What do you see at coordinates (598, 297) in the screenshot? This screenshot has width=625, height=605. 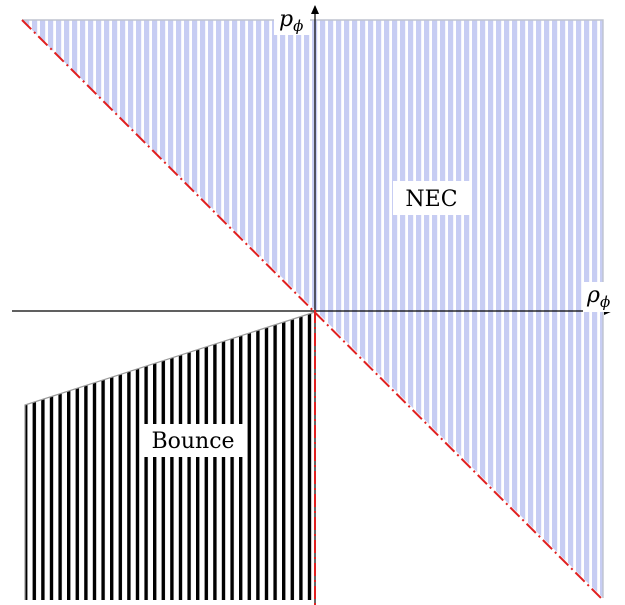 I see `svg-text: ρϕ` at bounding box center [598, 297].